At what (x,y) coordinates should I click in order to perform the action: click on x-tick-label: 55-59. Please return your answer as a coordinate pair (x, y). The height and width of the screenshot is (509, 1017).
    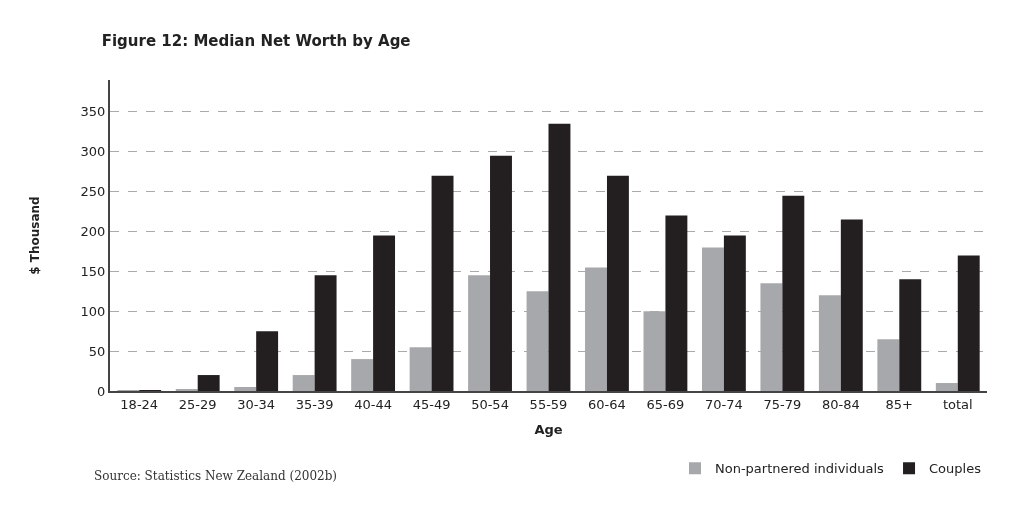
    Looking at the image, I should click on (548, 404).